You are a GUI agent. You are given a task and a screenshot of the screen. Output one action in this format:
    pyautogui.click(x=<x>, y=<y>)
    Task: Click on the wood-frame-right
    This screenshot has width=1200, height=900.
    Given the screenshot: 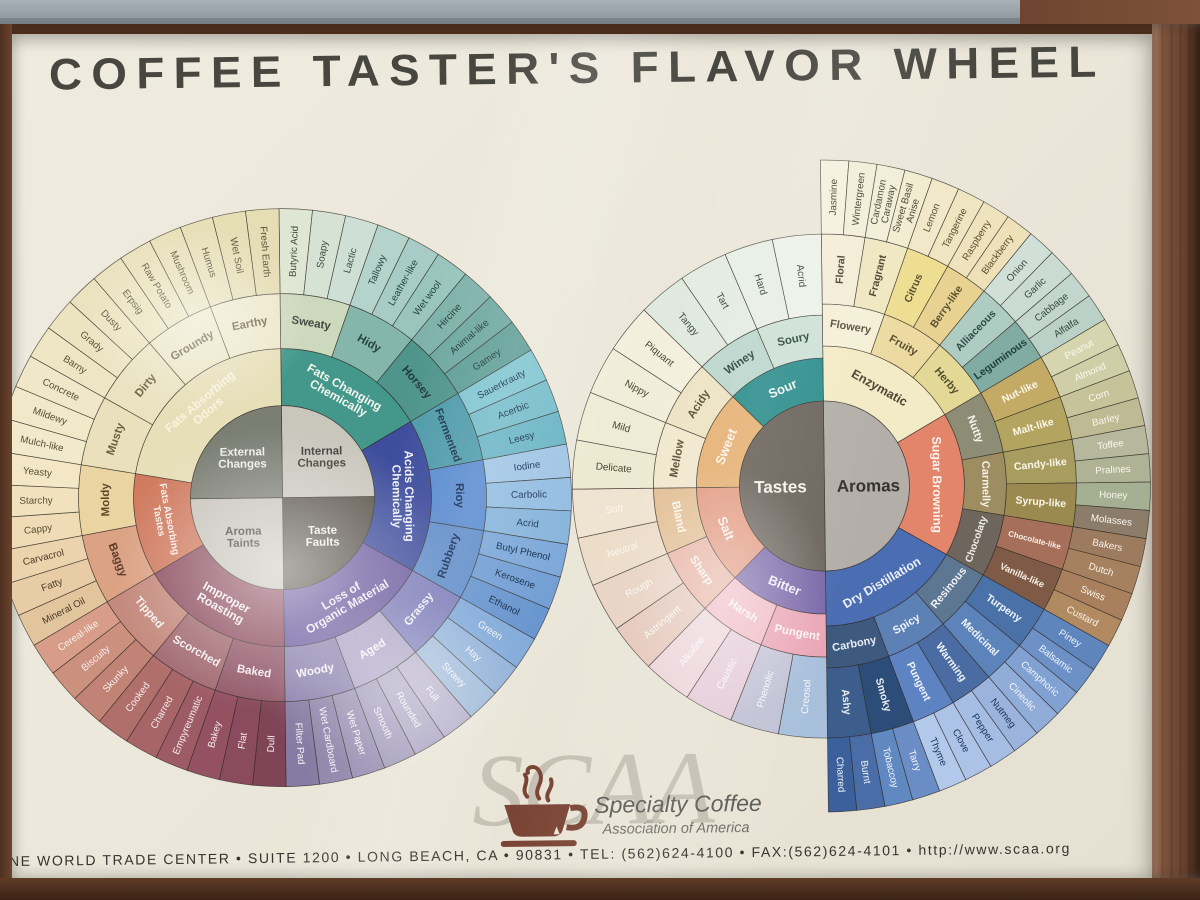 What is the action you would take?
    pyautogui.click(x=1176, y=451)
    